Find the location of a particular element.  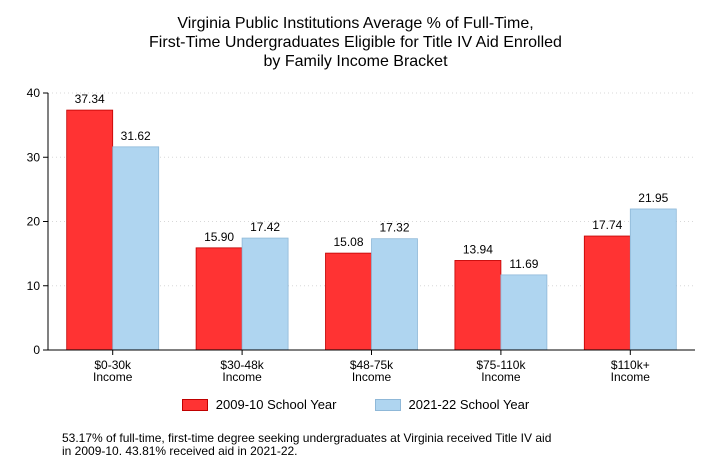

data-label: 15.08 is located at coordinates (348, 242).